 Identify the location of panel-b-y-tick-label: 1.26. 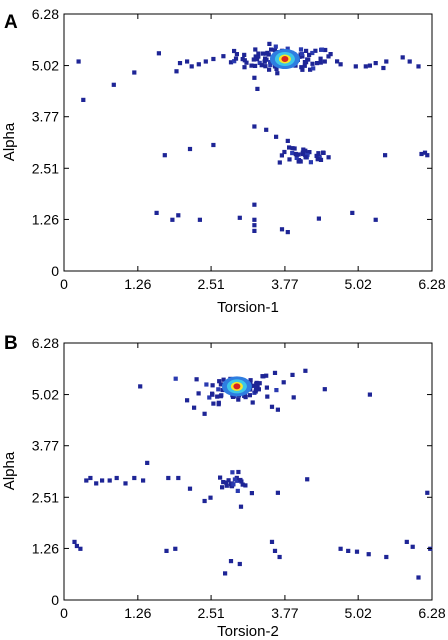
(45, 548).